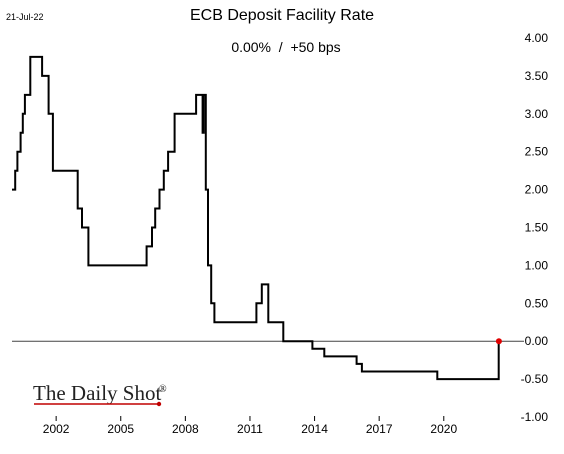 Image resolution: width=564 pixels, height=454 pixels. I want to click on y-tick-label: 0.00, so click(537, 341).